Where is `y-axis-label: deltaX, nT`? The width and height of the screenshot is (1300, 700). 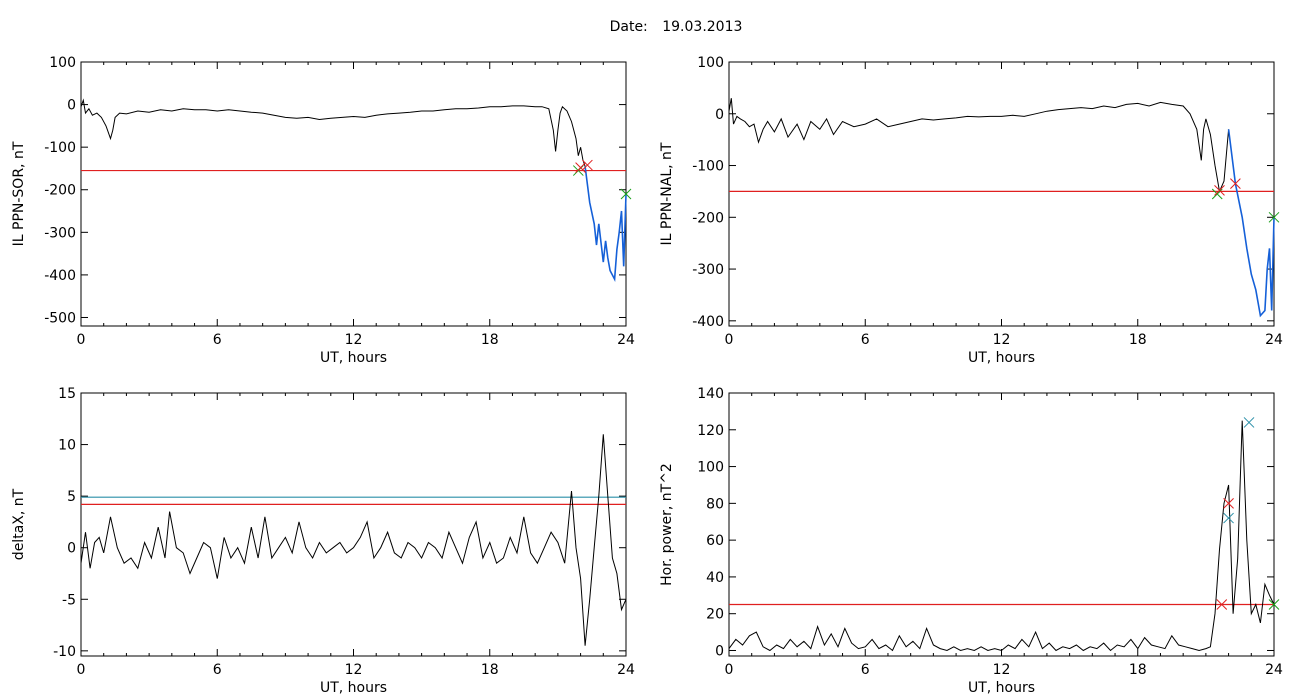 y-axis-label: deltaX, nT is located at coordinates (19, 524).